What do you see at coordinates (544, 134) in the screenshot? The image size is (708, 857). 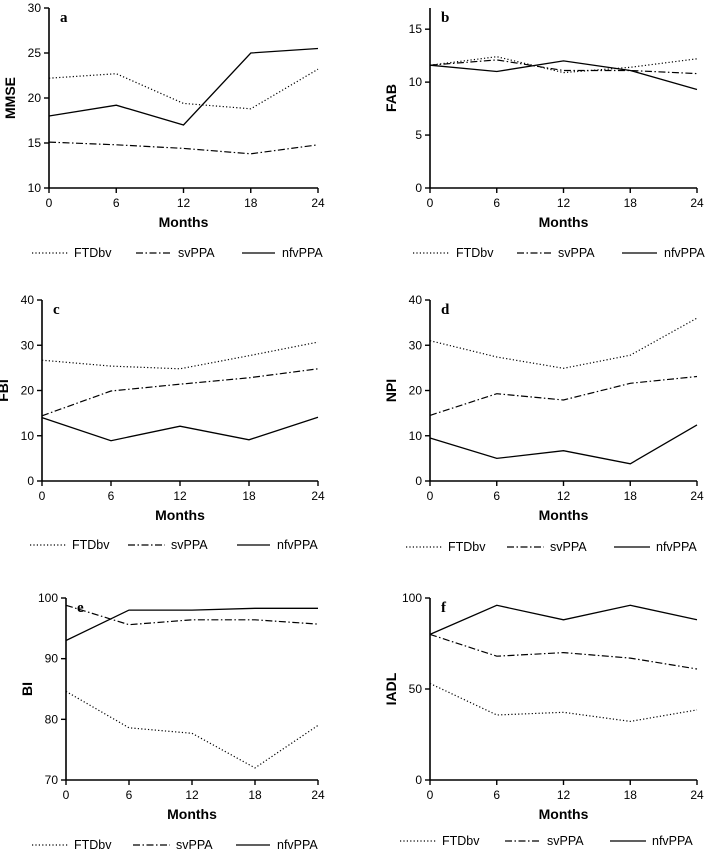 I see `panel-b: 0 5 10 15 0 6 12 18 24 Months FAB b FTDbv svPPA nfvPPA` at bounding box center [544, 134].